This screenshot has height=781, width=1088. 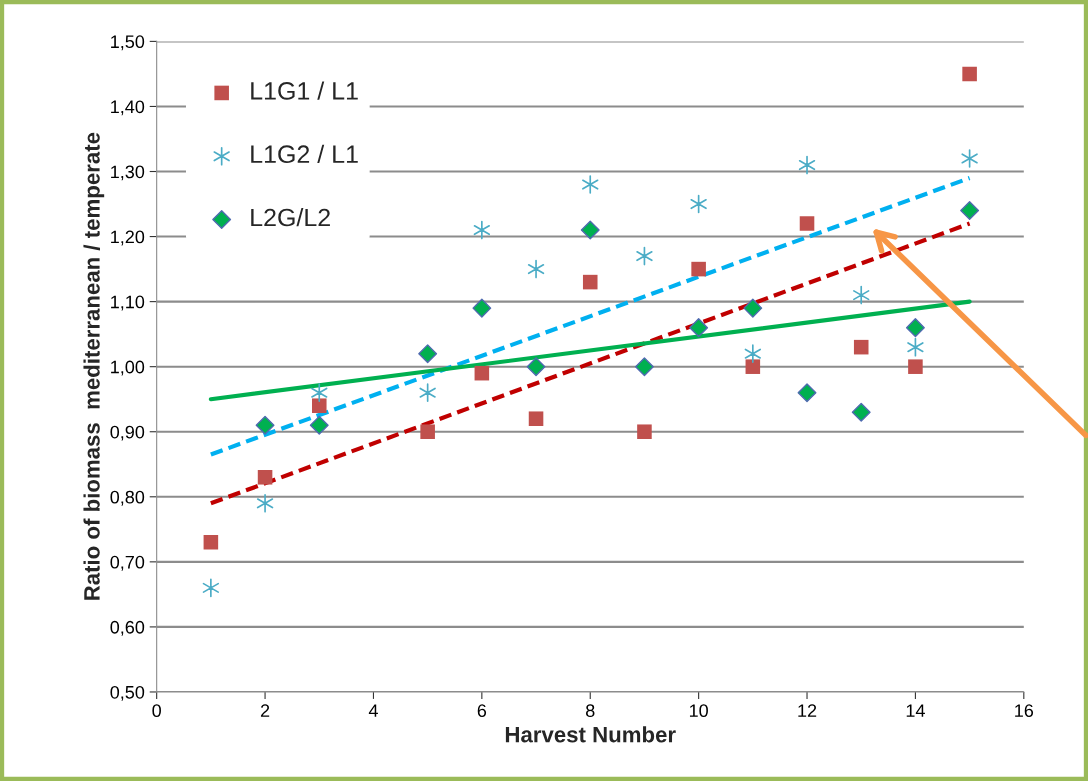 What do you see at coordinates (127, 628) in the screenshot?
I see `y-tick-label: 0,60` at bounding box center [127, 628].